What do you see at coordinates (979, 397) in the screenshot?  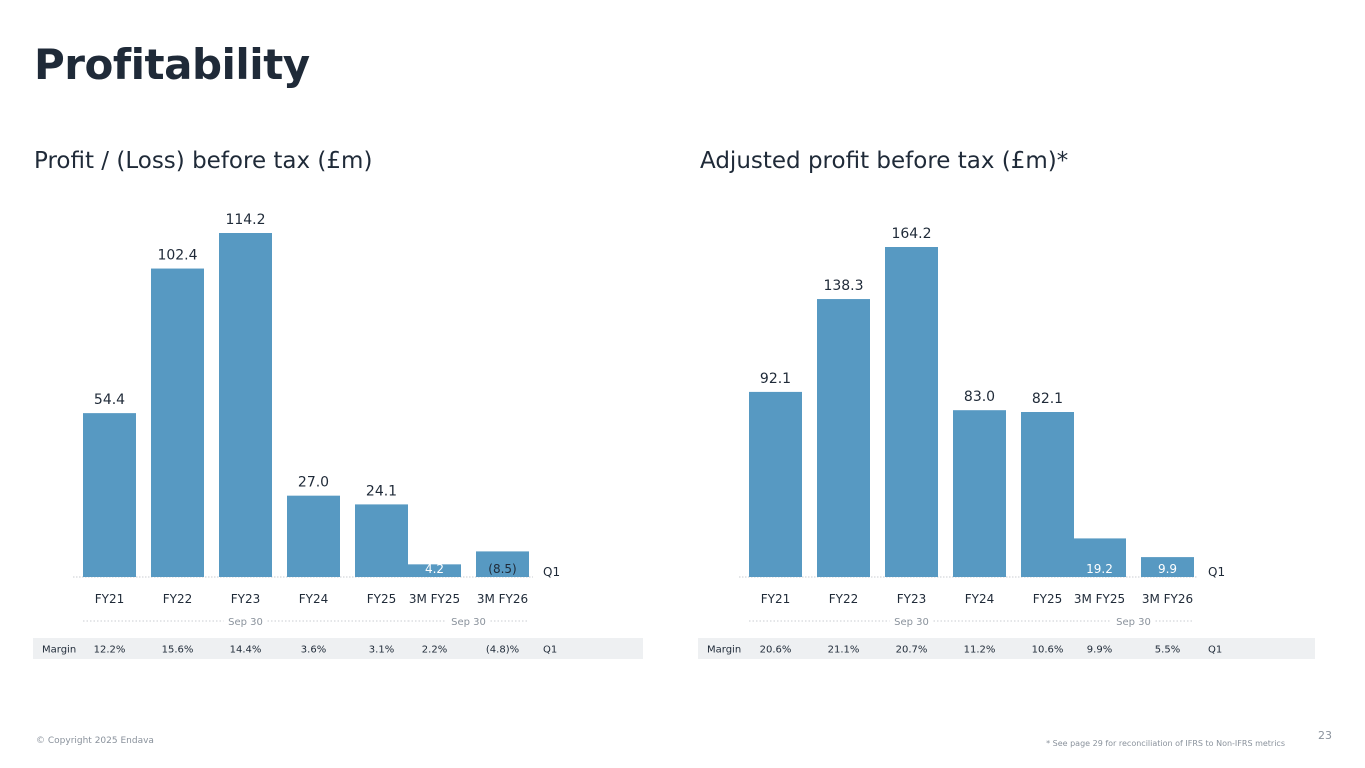 I see `adj-value-label: 83.0` at bounding box center [979, 397].